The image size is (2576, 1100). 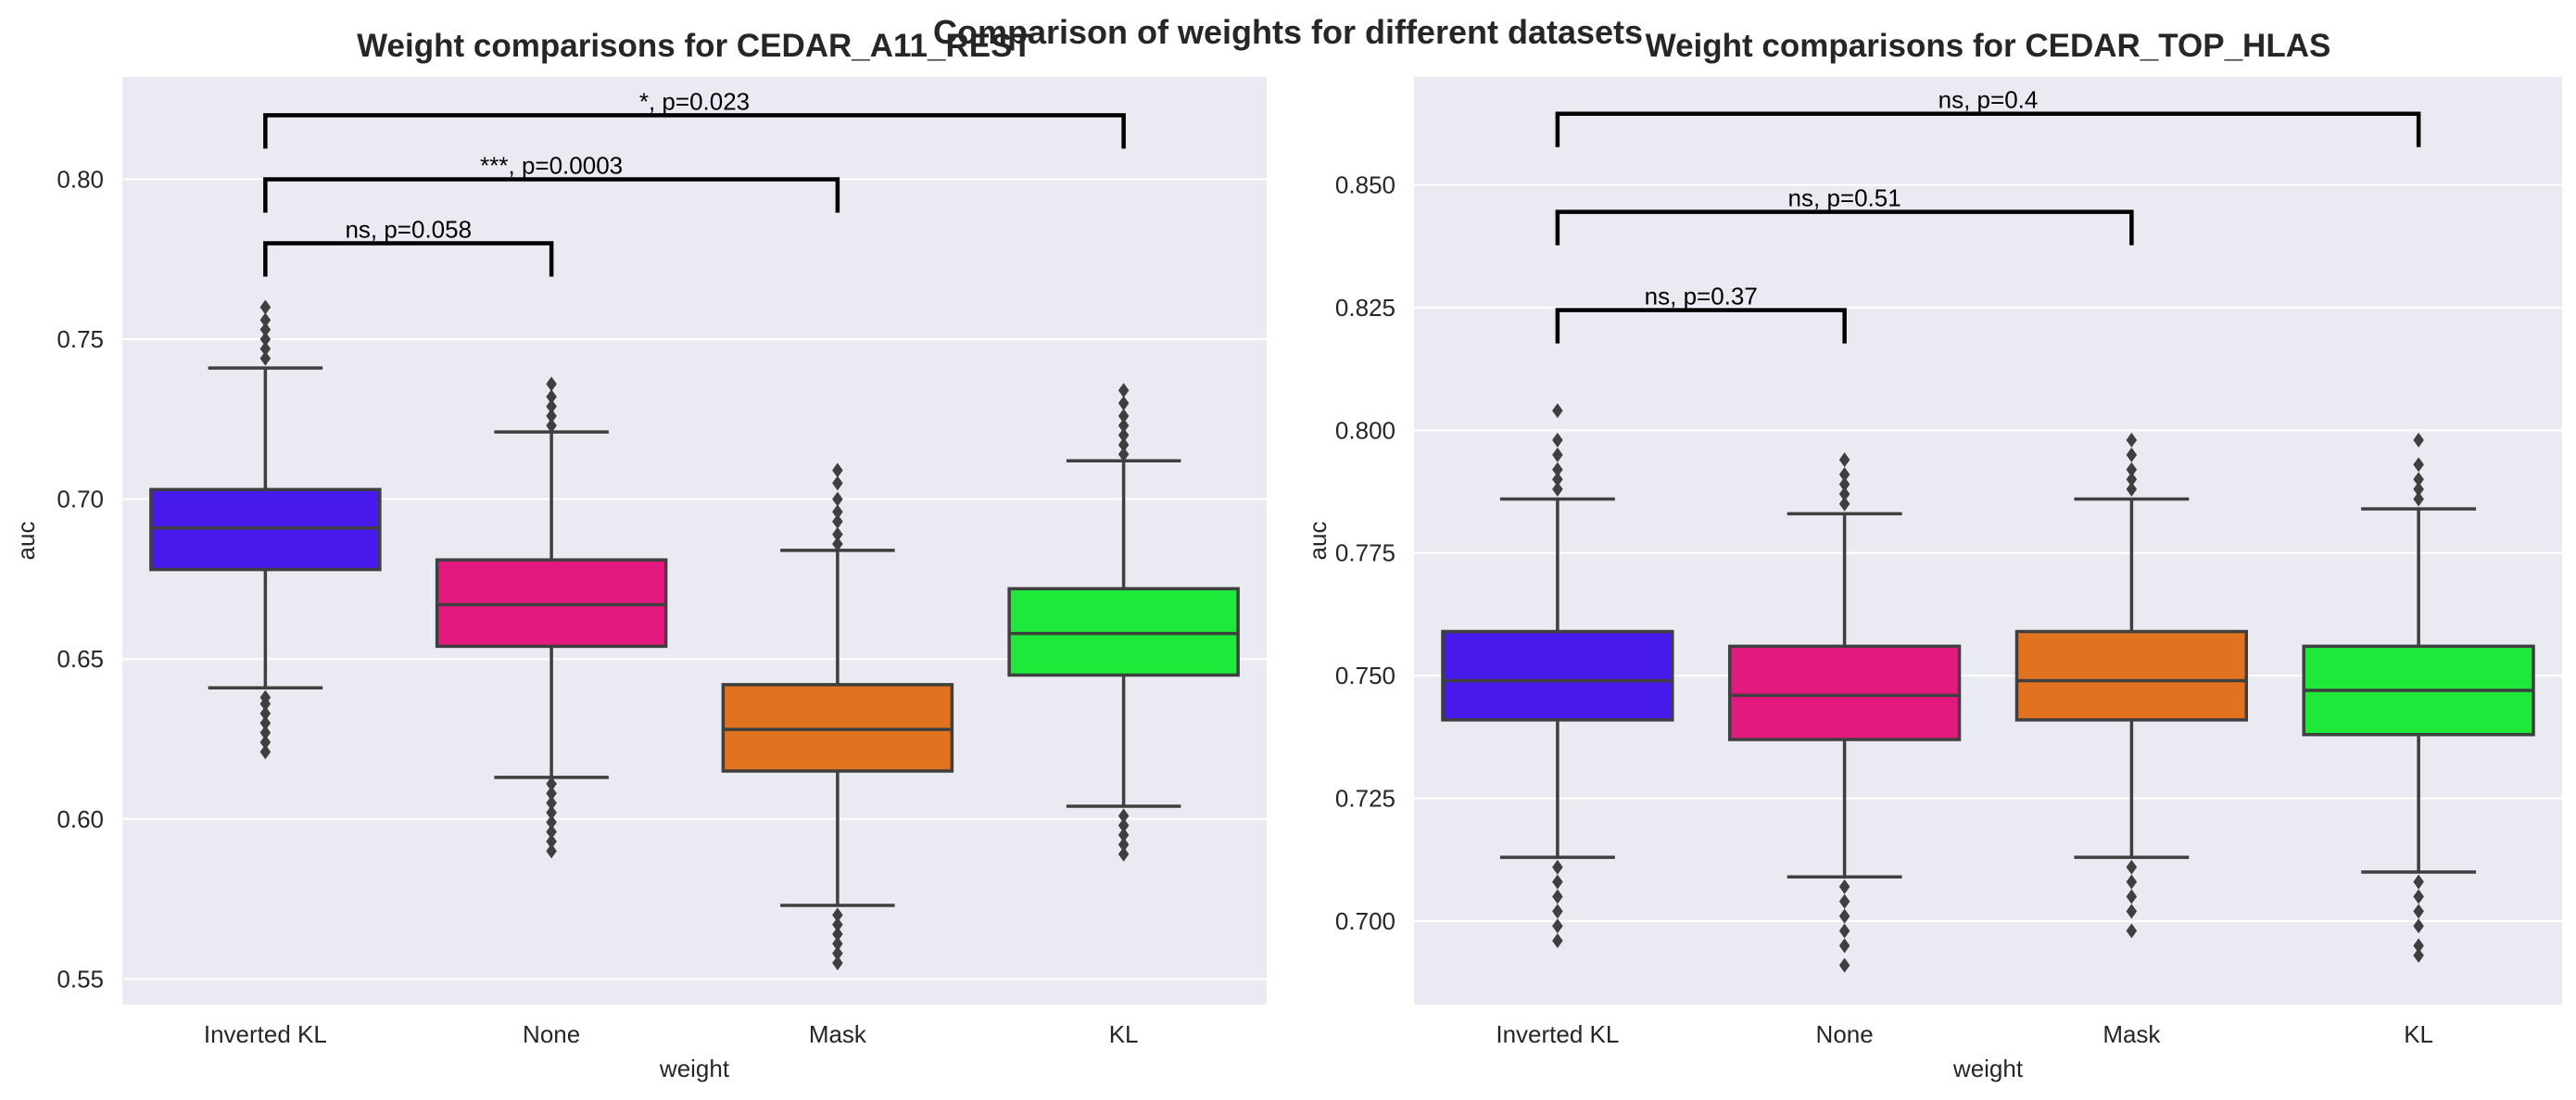 What do you see at coordinates (80, 979) in the screenshot?
I see `y-tick-label: 0.55` at bounding box center [80, 979].